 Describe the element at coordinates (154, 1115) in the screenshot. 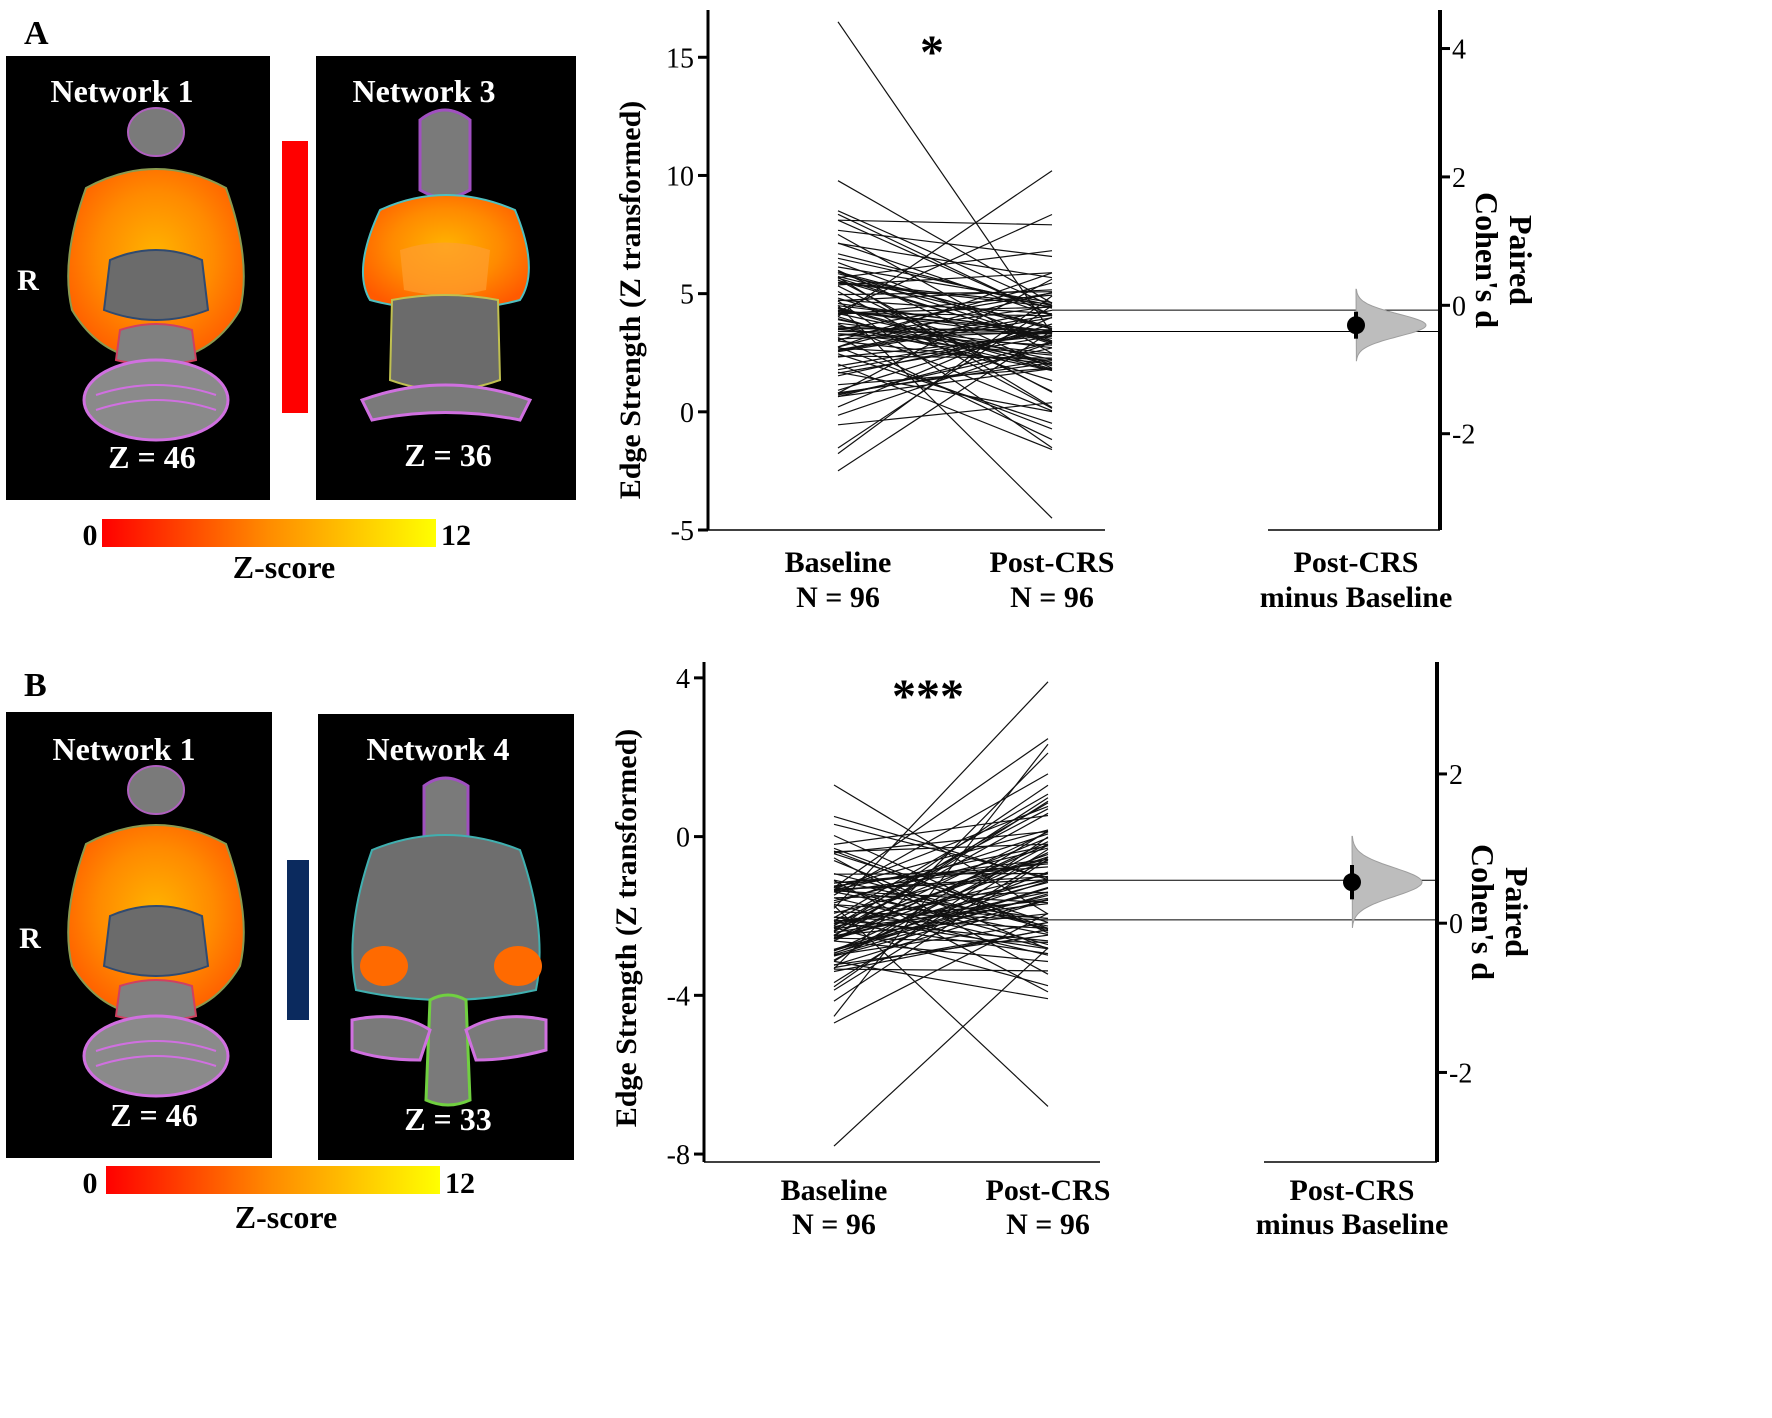

I see `brain-b-left-slice: Z = 46` at that location.